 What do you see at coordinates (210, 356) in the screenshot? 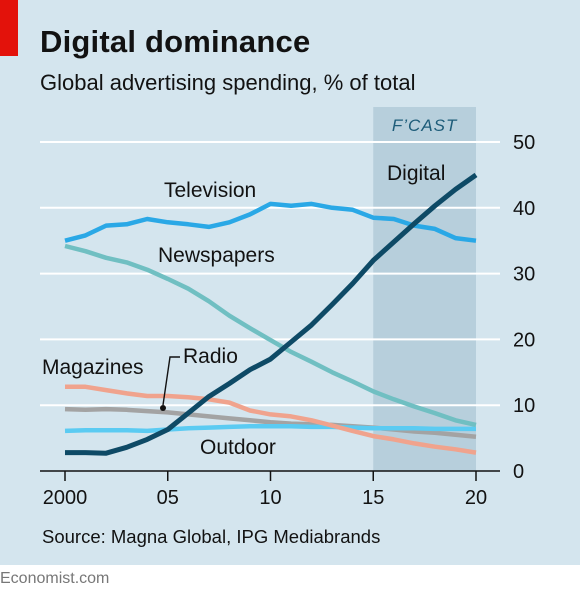
I see `series-label-radio: Radio` at bounding box center [210, 356].